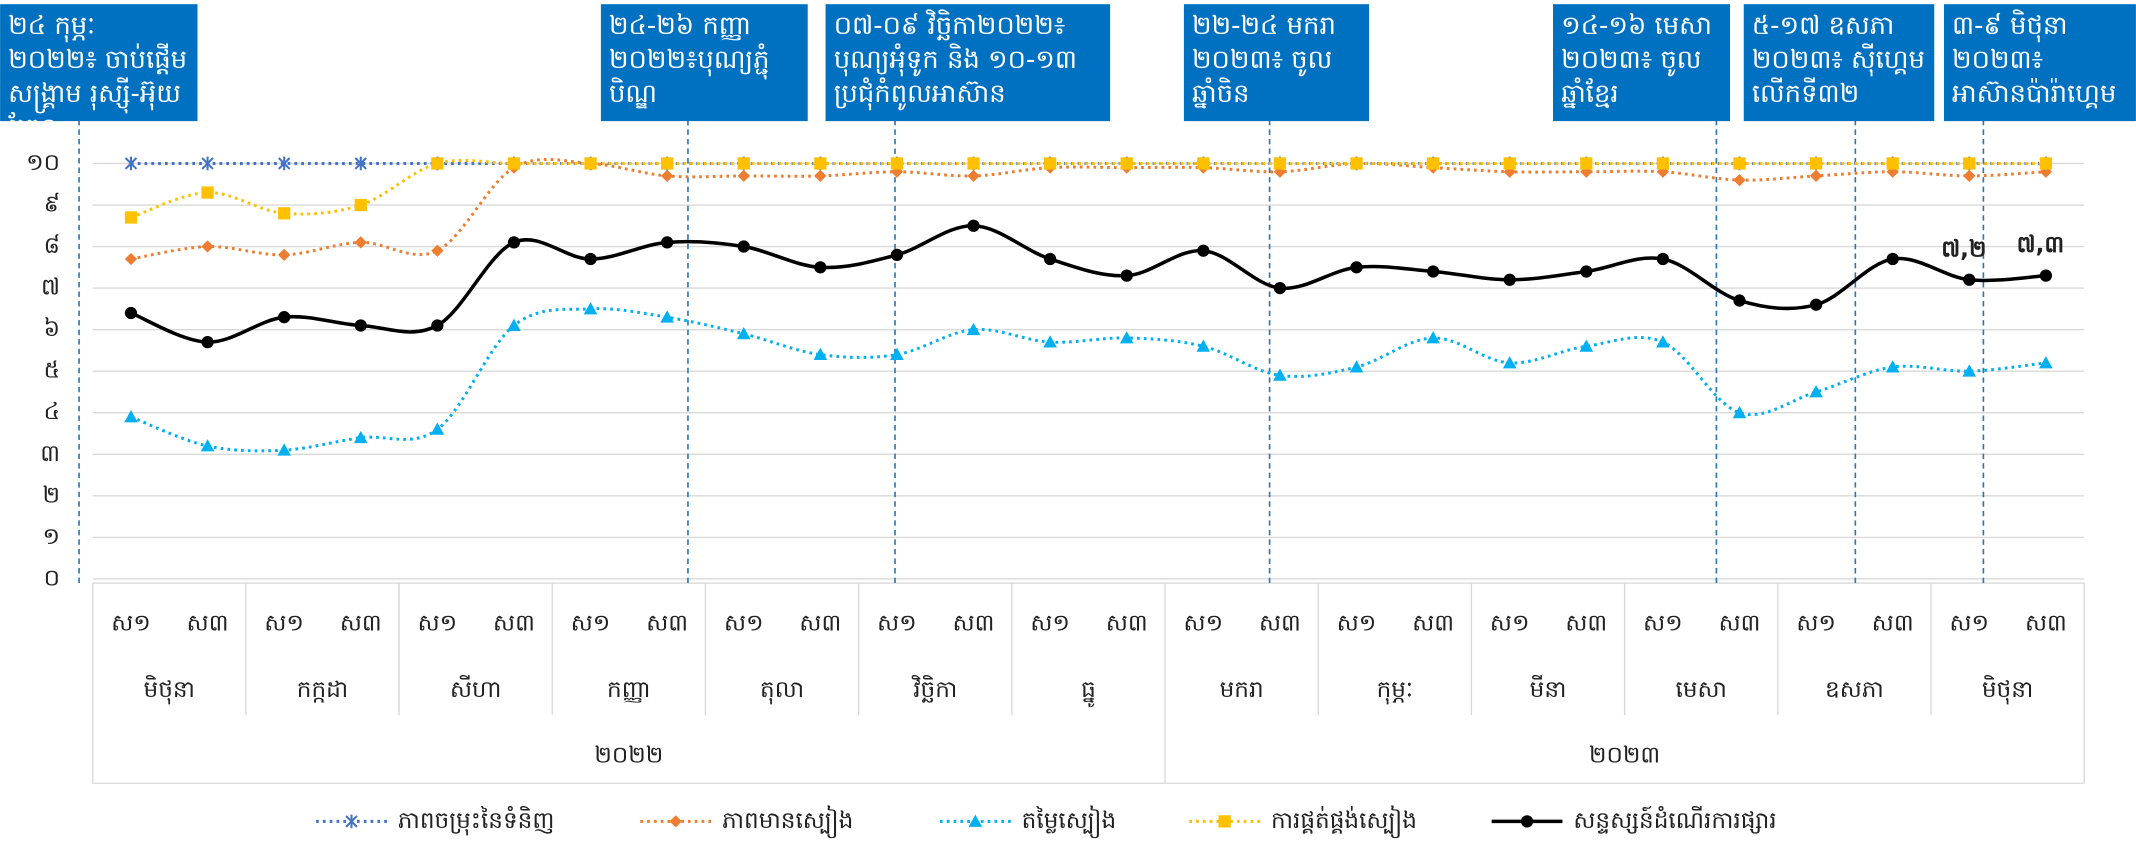 The image size is (2136, 850). I want to click on legend-label: សន្ទស្សន៍ដំណើរការផ្សារ, so click(1674, 819).